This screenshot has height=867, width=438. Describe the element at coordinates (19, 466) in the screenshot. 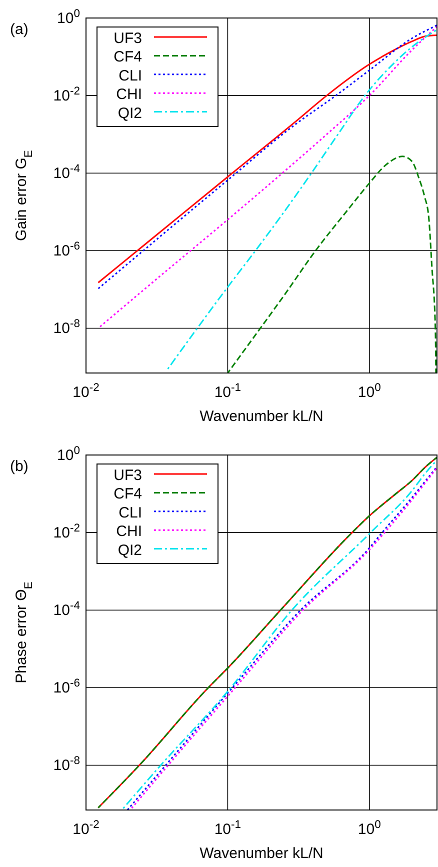

I see `chart-title: (b)` at that location.